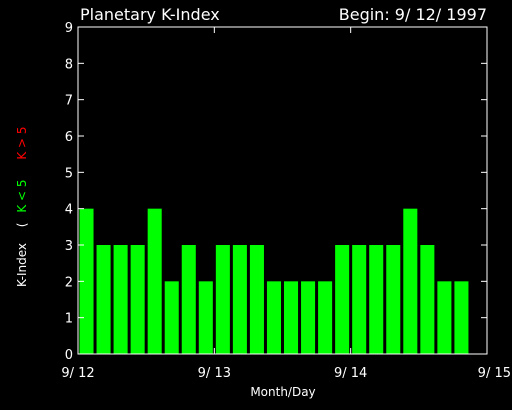 The image size is (512, 410). I want to click on chart-title: Planetary K-Index, so click(150, 14).